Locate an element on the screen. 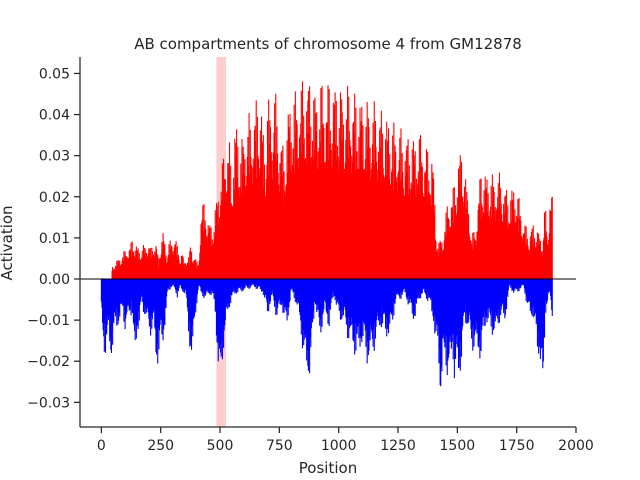  x-ticks: 0 250 500 750 1000 1250 1500 1750 2000 is located at coordinates (345, 440).